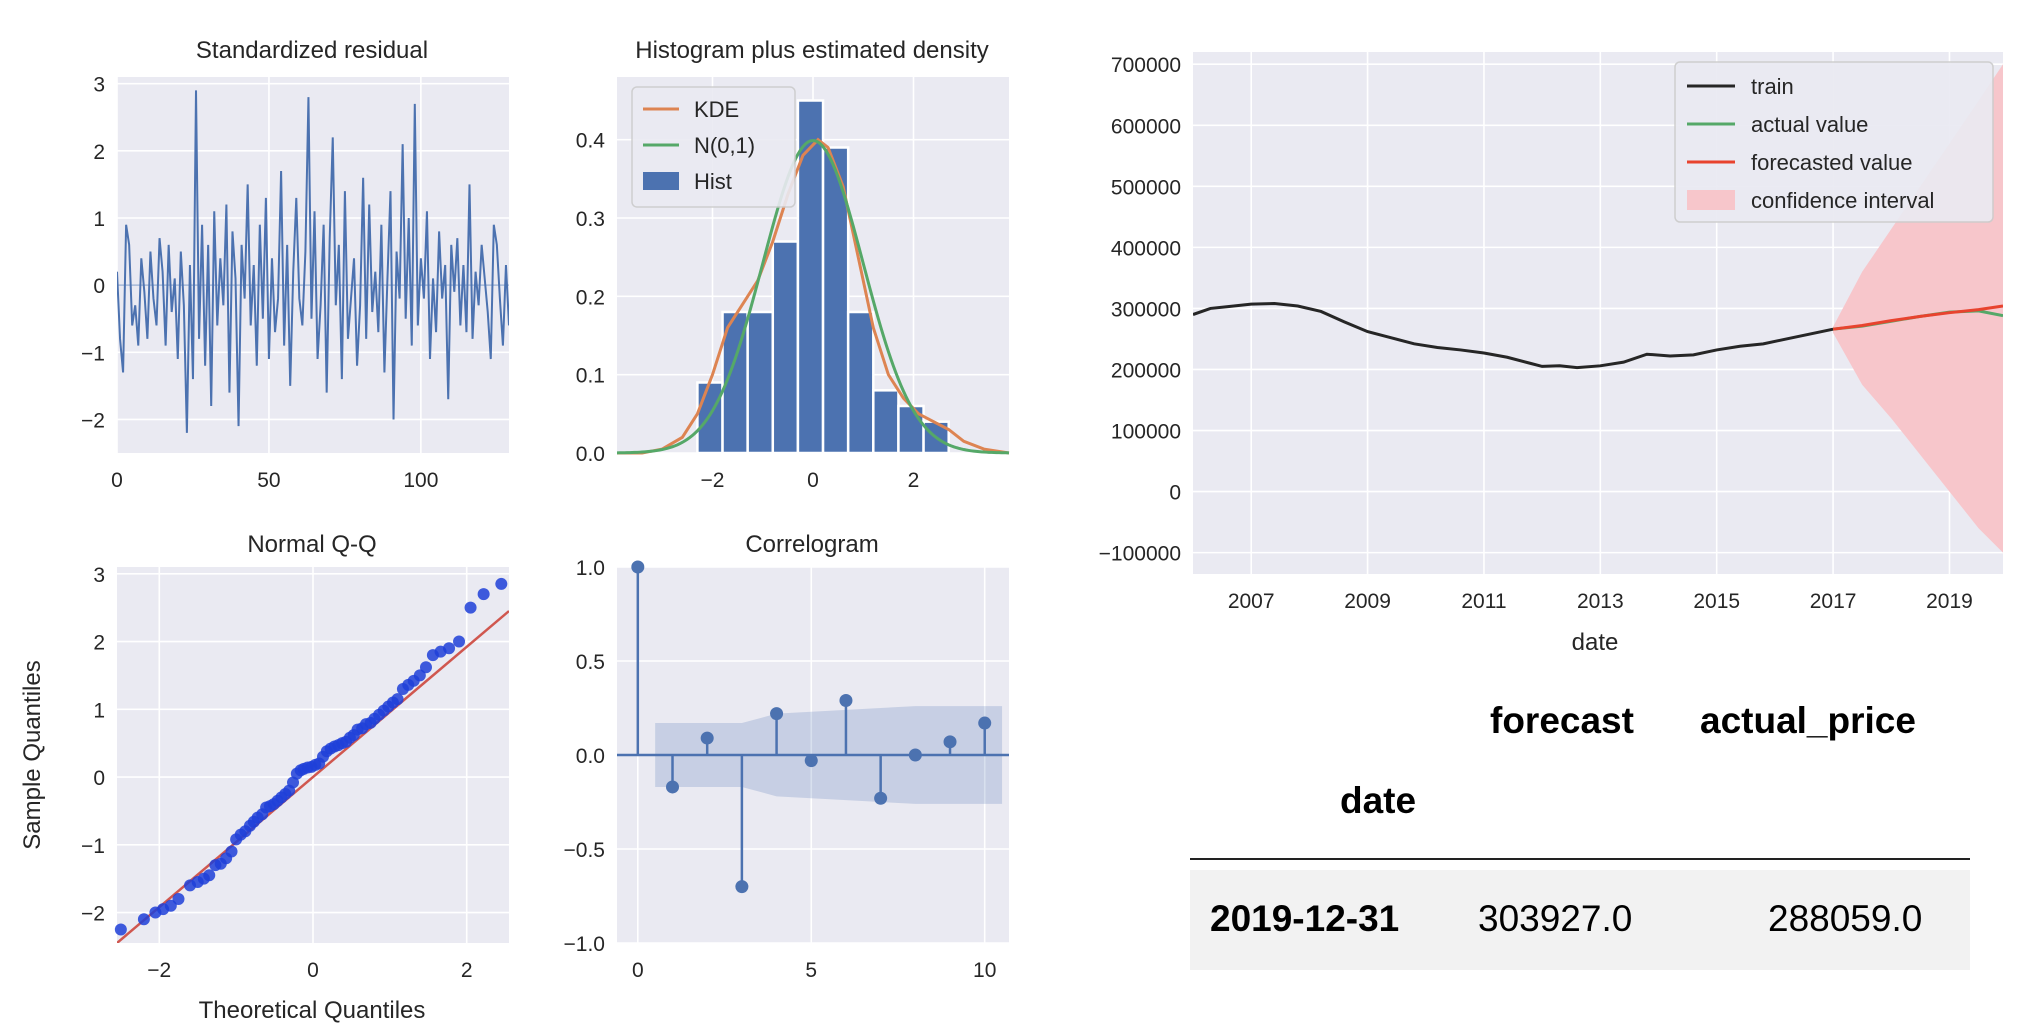 Image resolution: width=2030 pixels, height=1026 pixels. What do you see at coordinates (1711, 200) in the screenshot?
I see `legend-swatch-patch` at bounding box center [1711, 200].